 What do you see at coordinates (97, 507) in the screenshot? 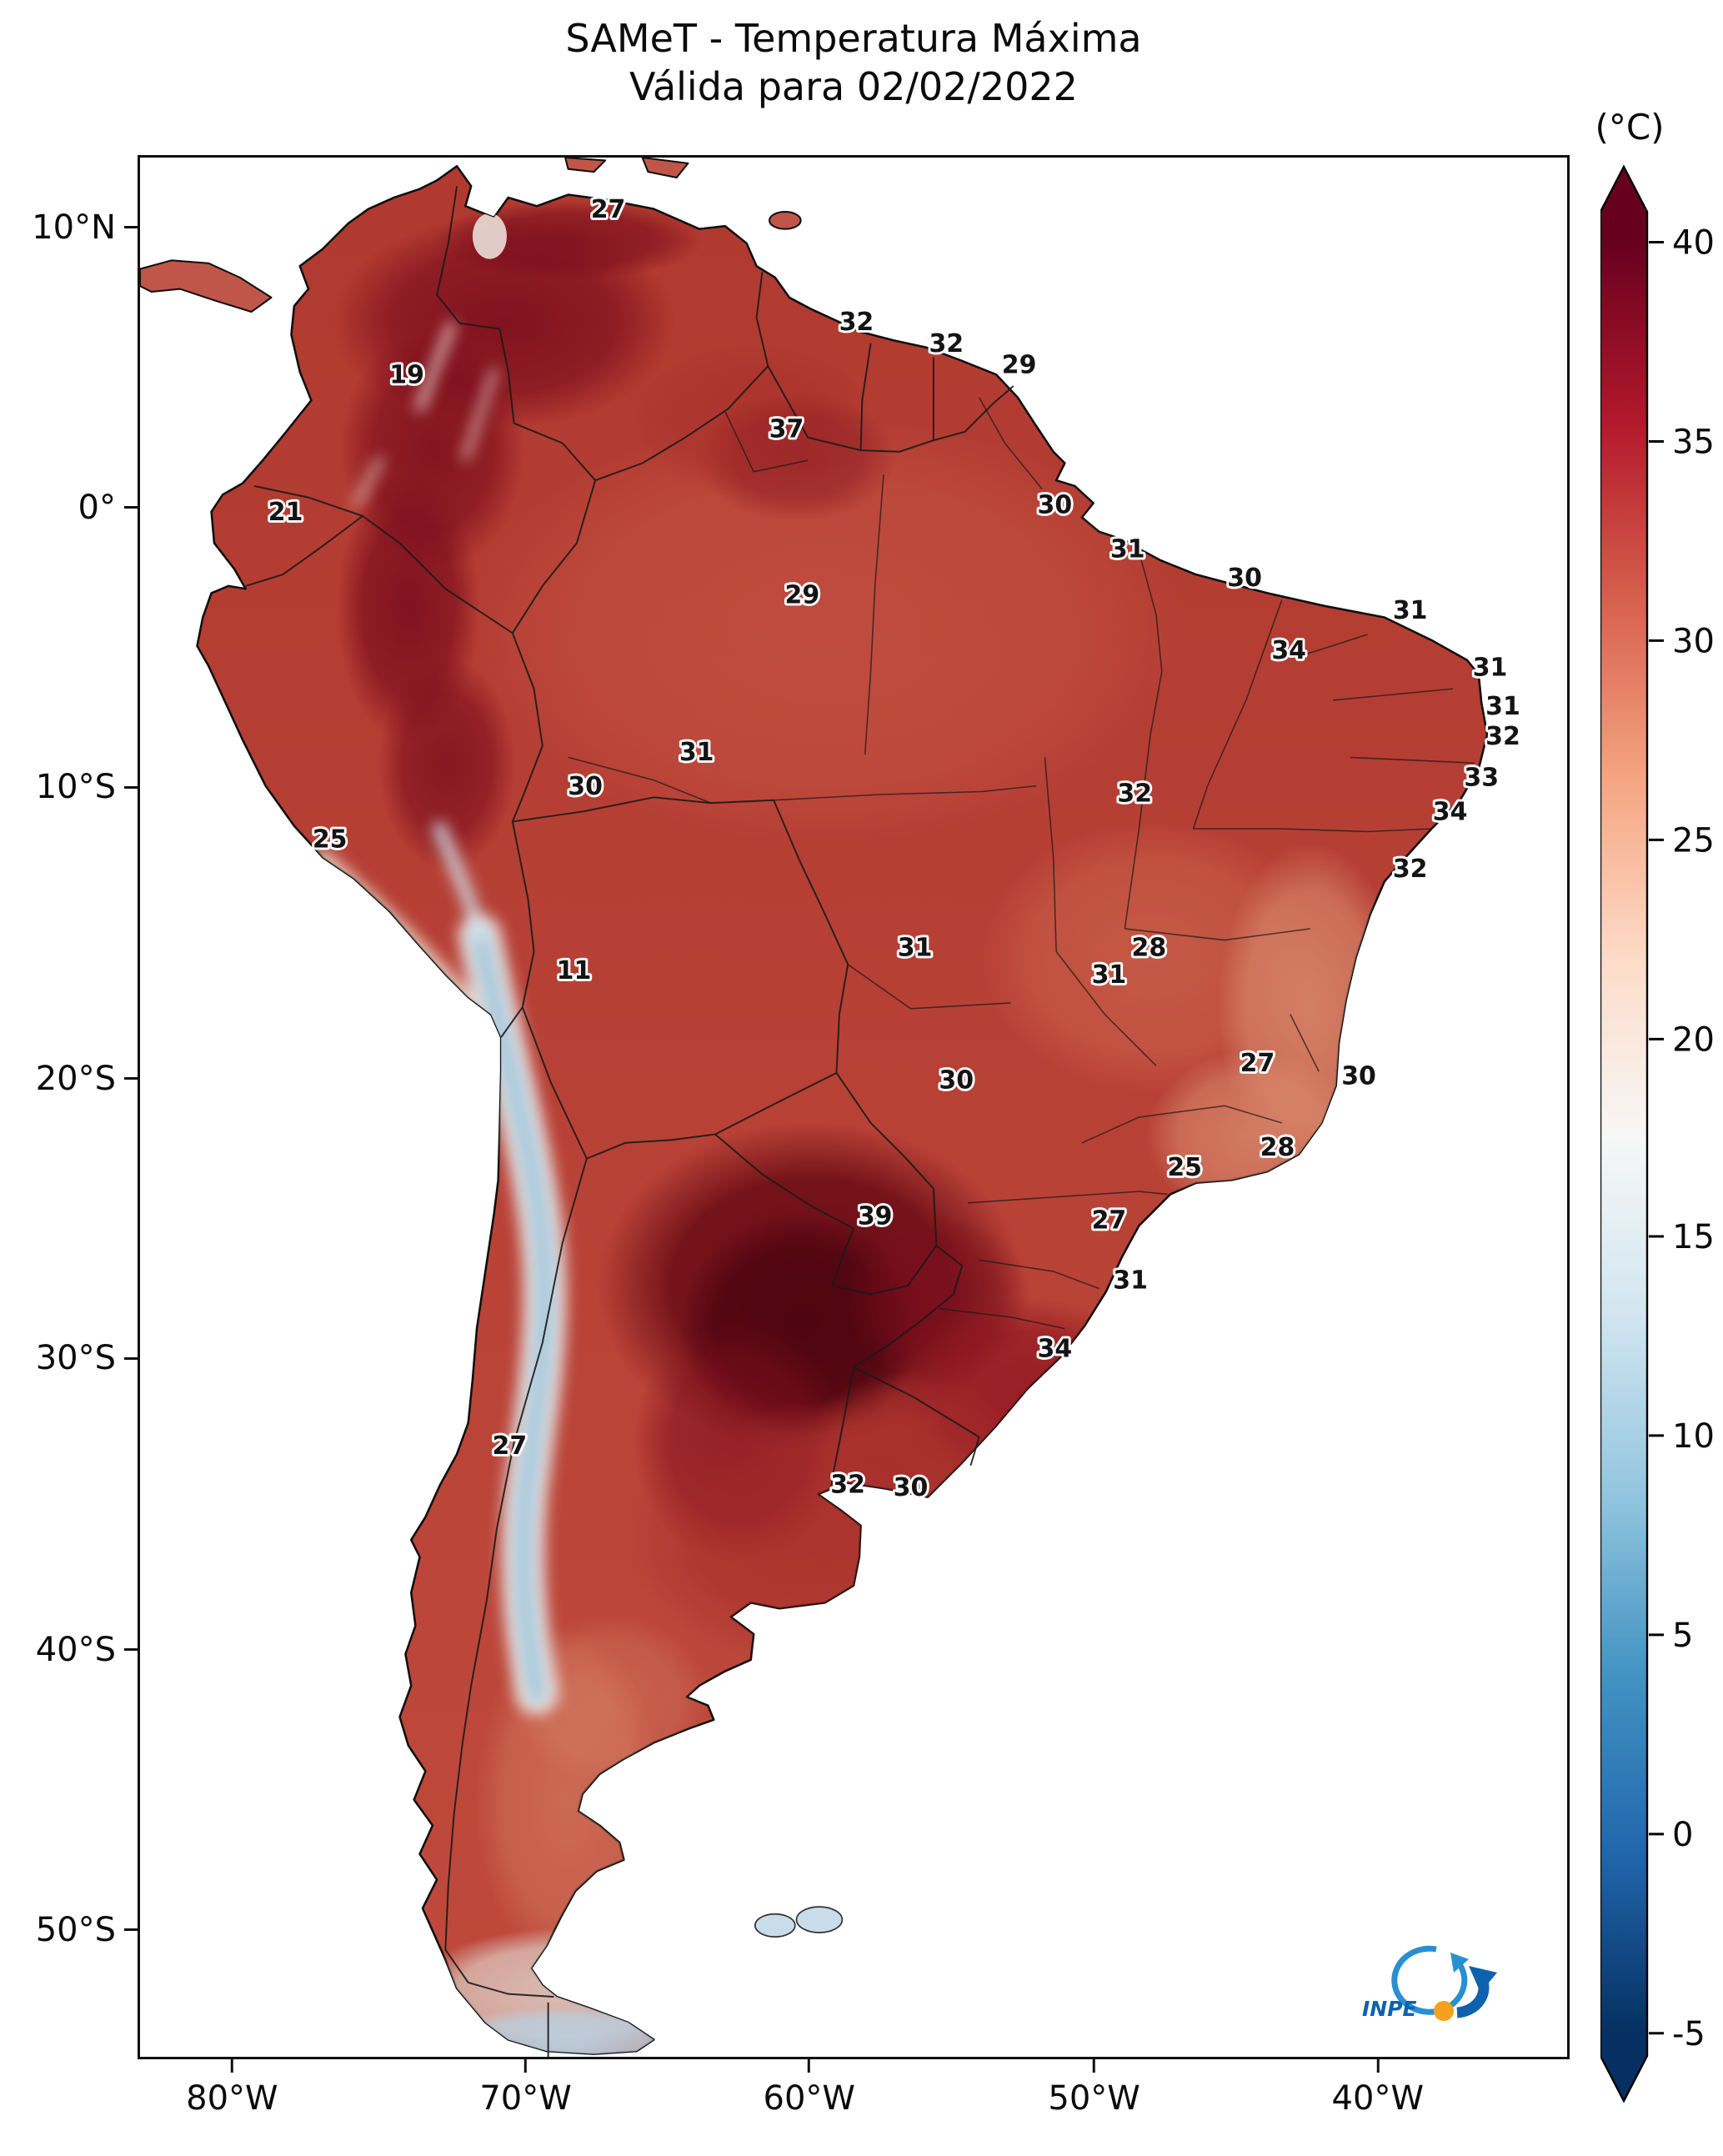
I see `y-tick-label: 0°` at bounding box center [97, 507].